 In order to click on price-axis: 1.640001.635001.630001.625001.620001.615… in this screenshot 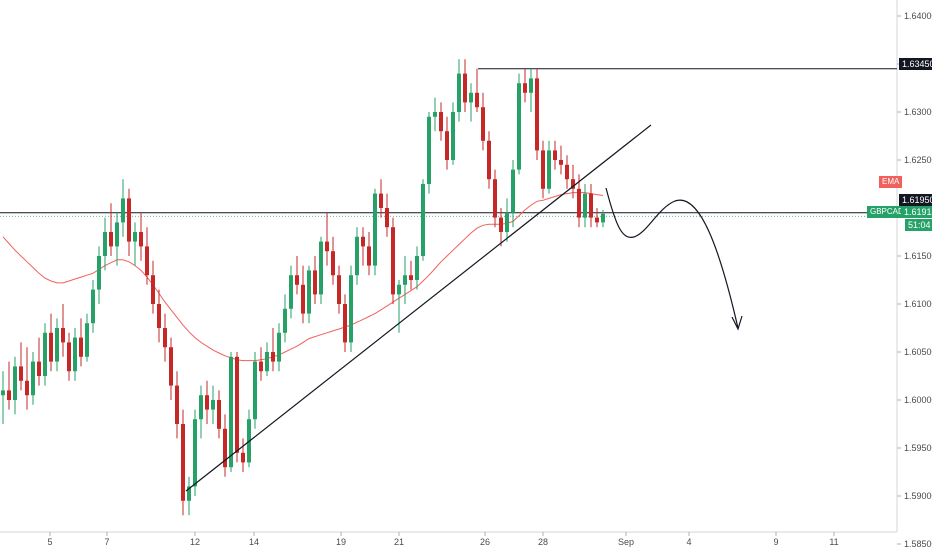, I will do `click(914, 280)`.